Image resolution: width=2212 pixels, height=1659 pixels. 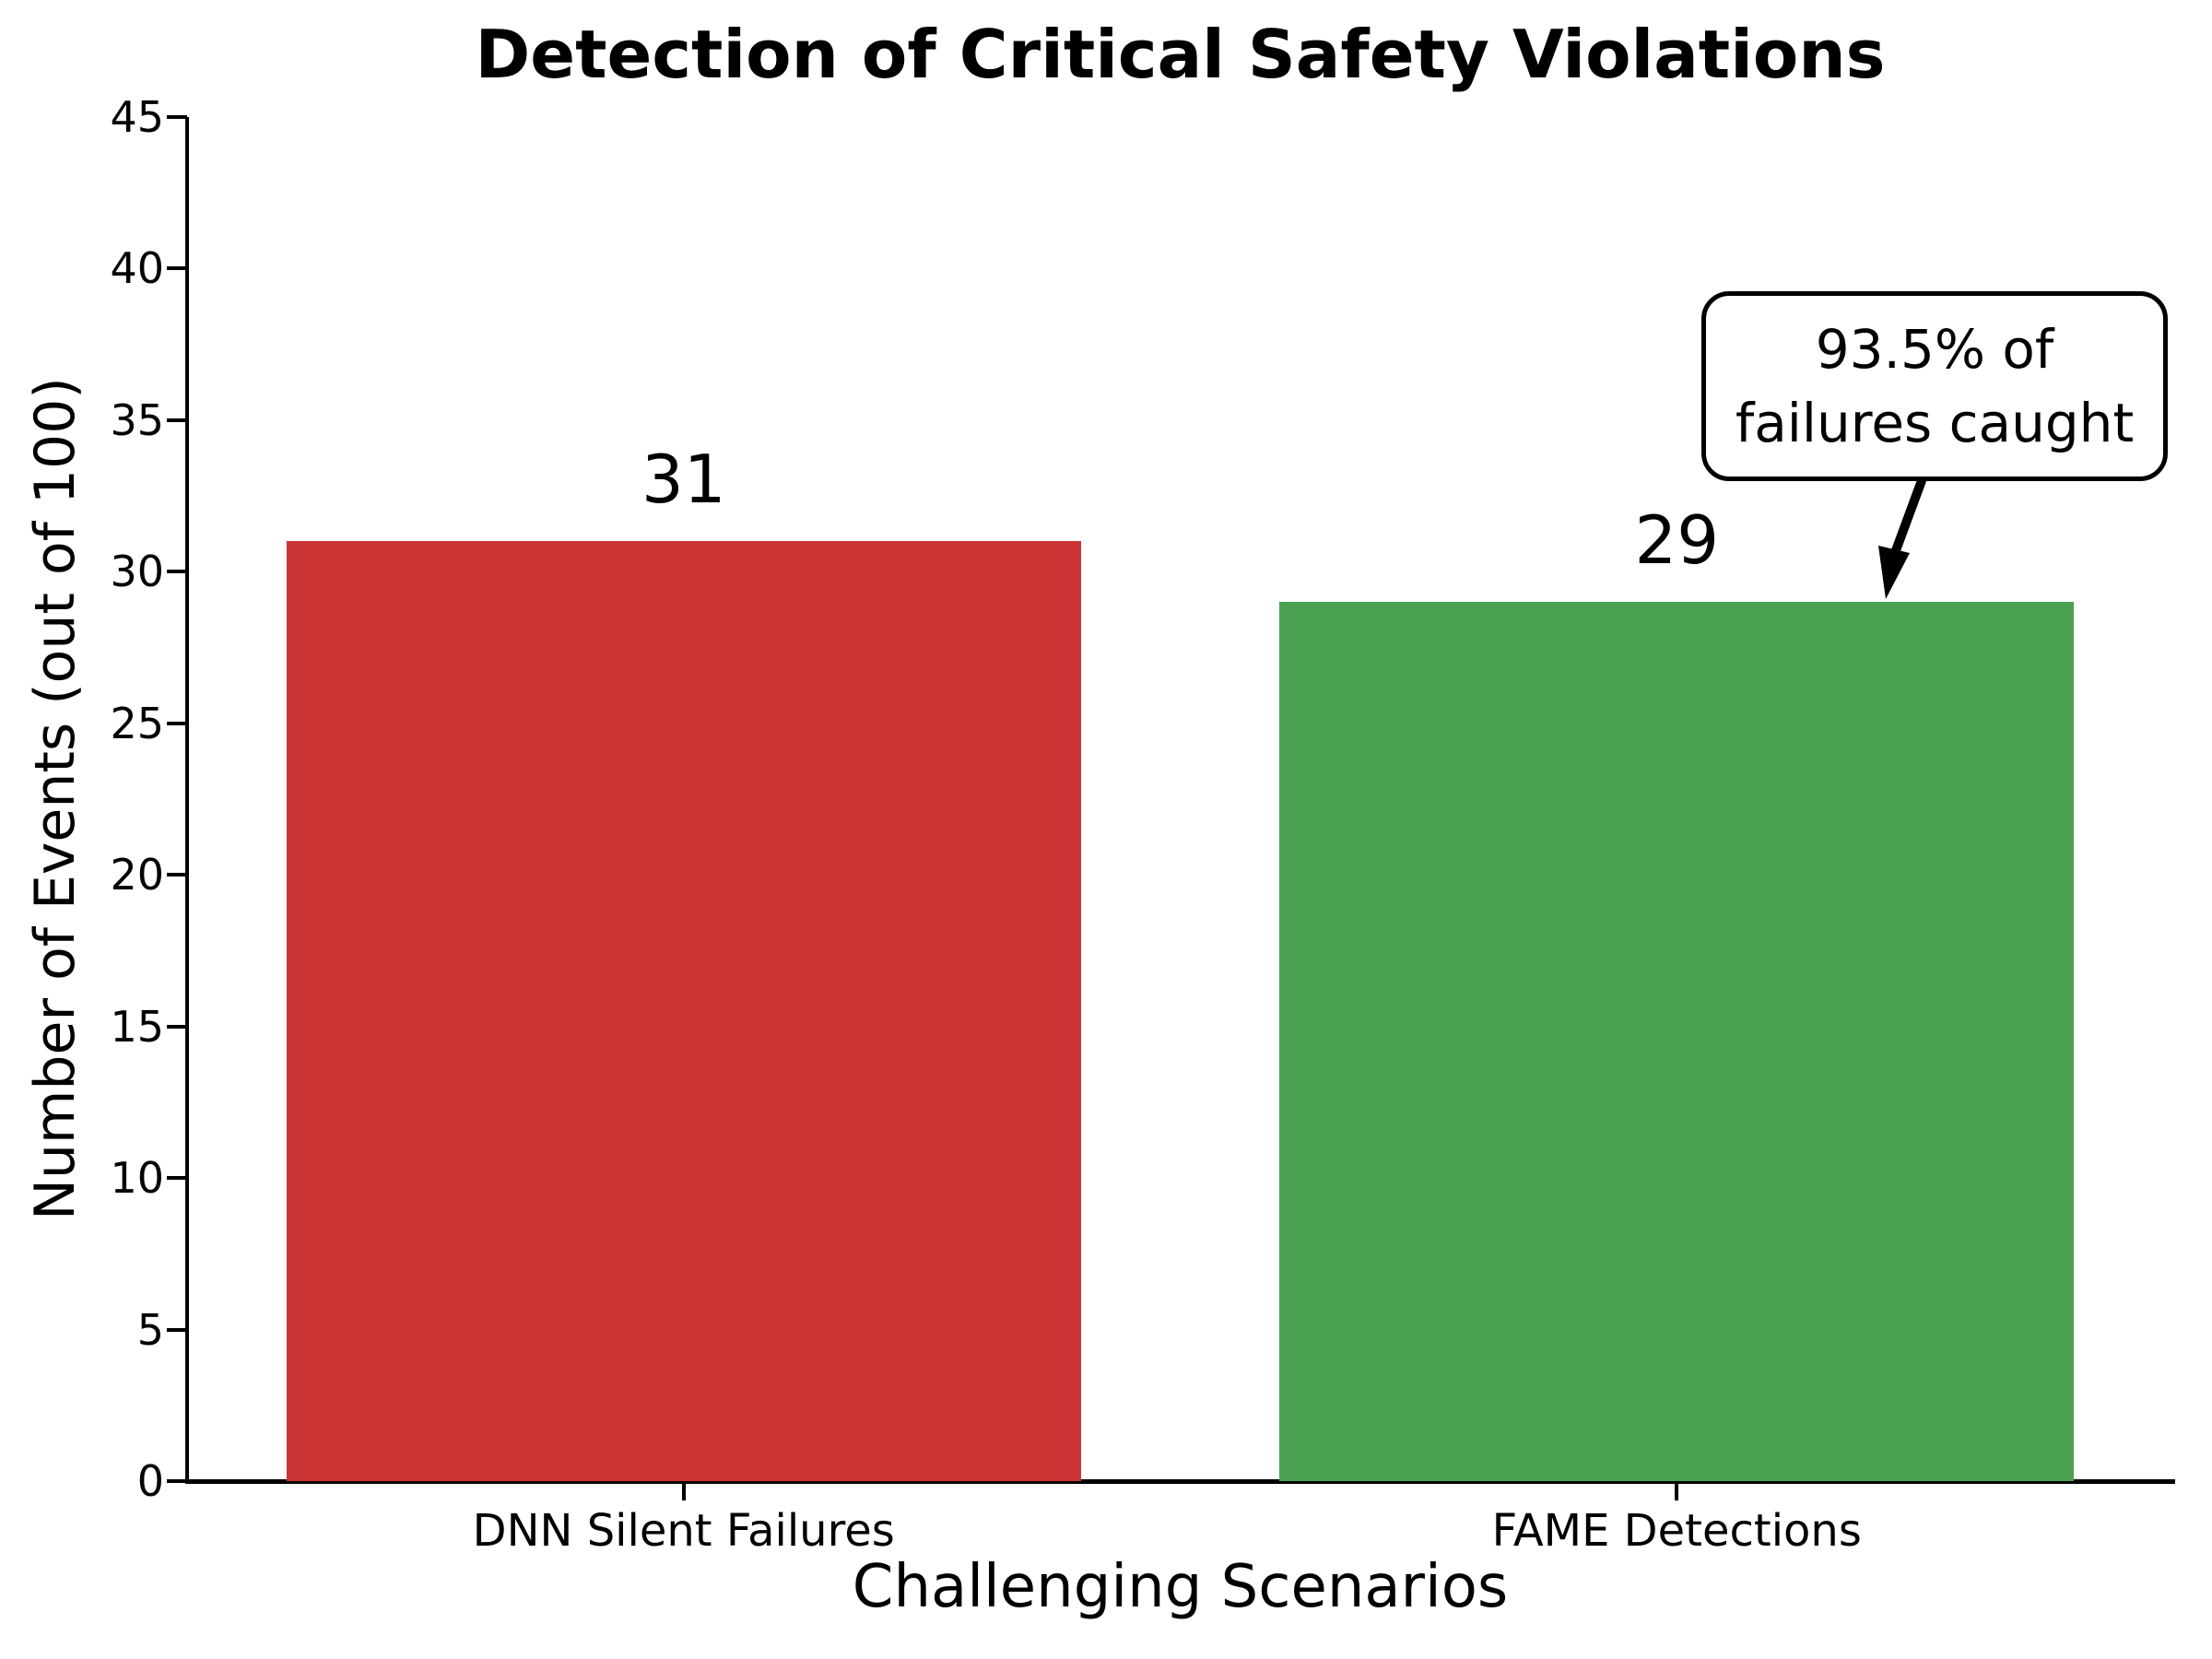 What do you see at coordinates (137, 117) in the screenshot?
I see `y-tick-label: 45` at bounding box center [137, 117].